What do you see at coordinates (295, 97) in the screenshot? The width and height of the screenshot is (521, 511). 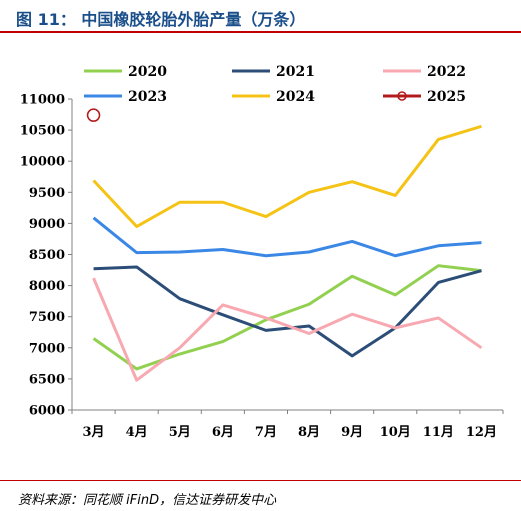 I see `legend-label: 2024` at bounding box center [295, 97].